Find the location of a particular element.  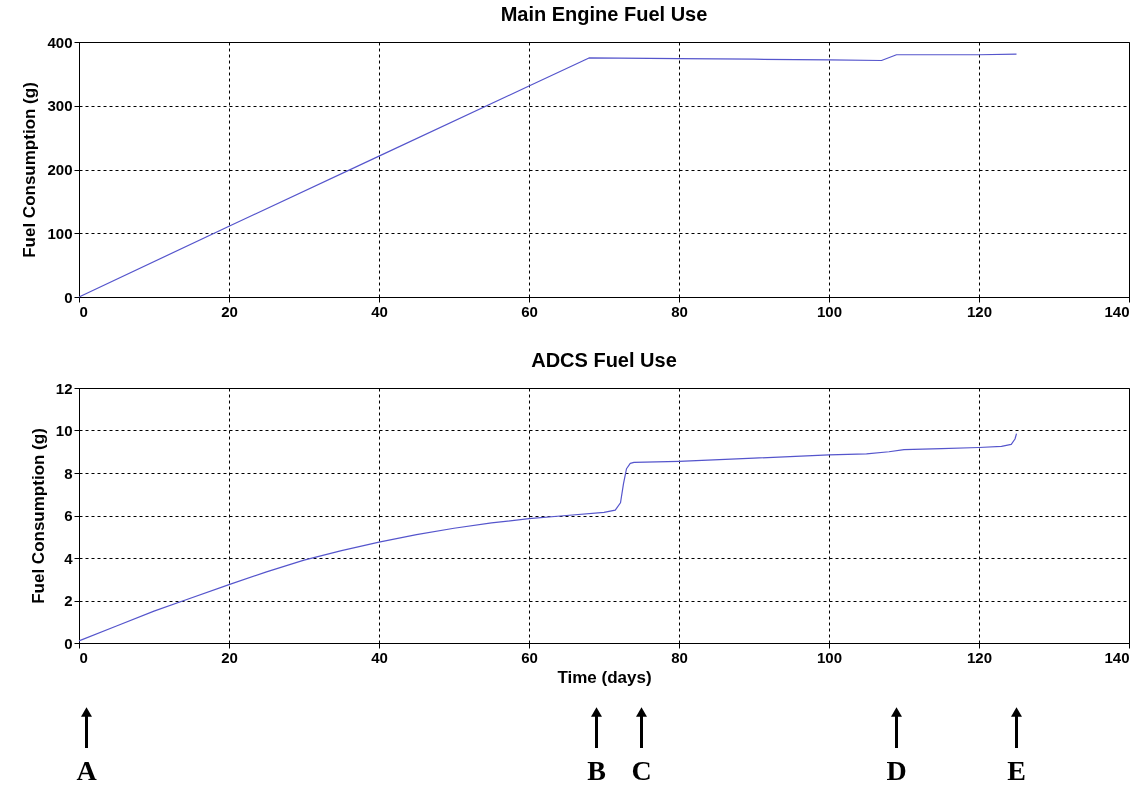

y-tick-label: 300 is located at coordinates (60, 106).